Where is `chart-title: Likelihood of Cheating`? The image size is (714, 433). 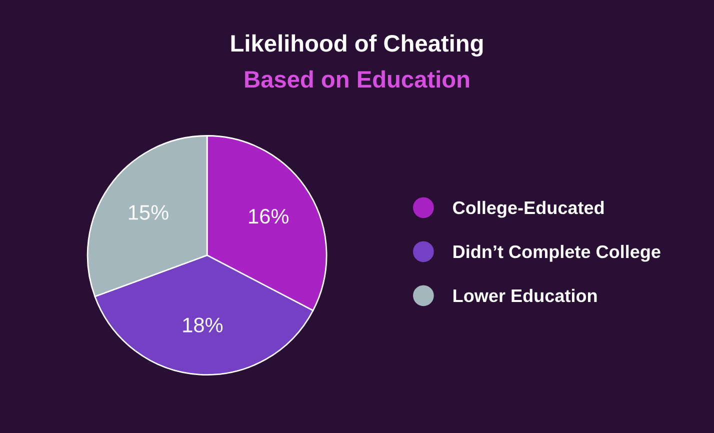
chart-title: Likelihood of Cheating is located at coordinates (357, 45).